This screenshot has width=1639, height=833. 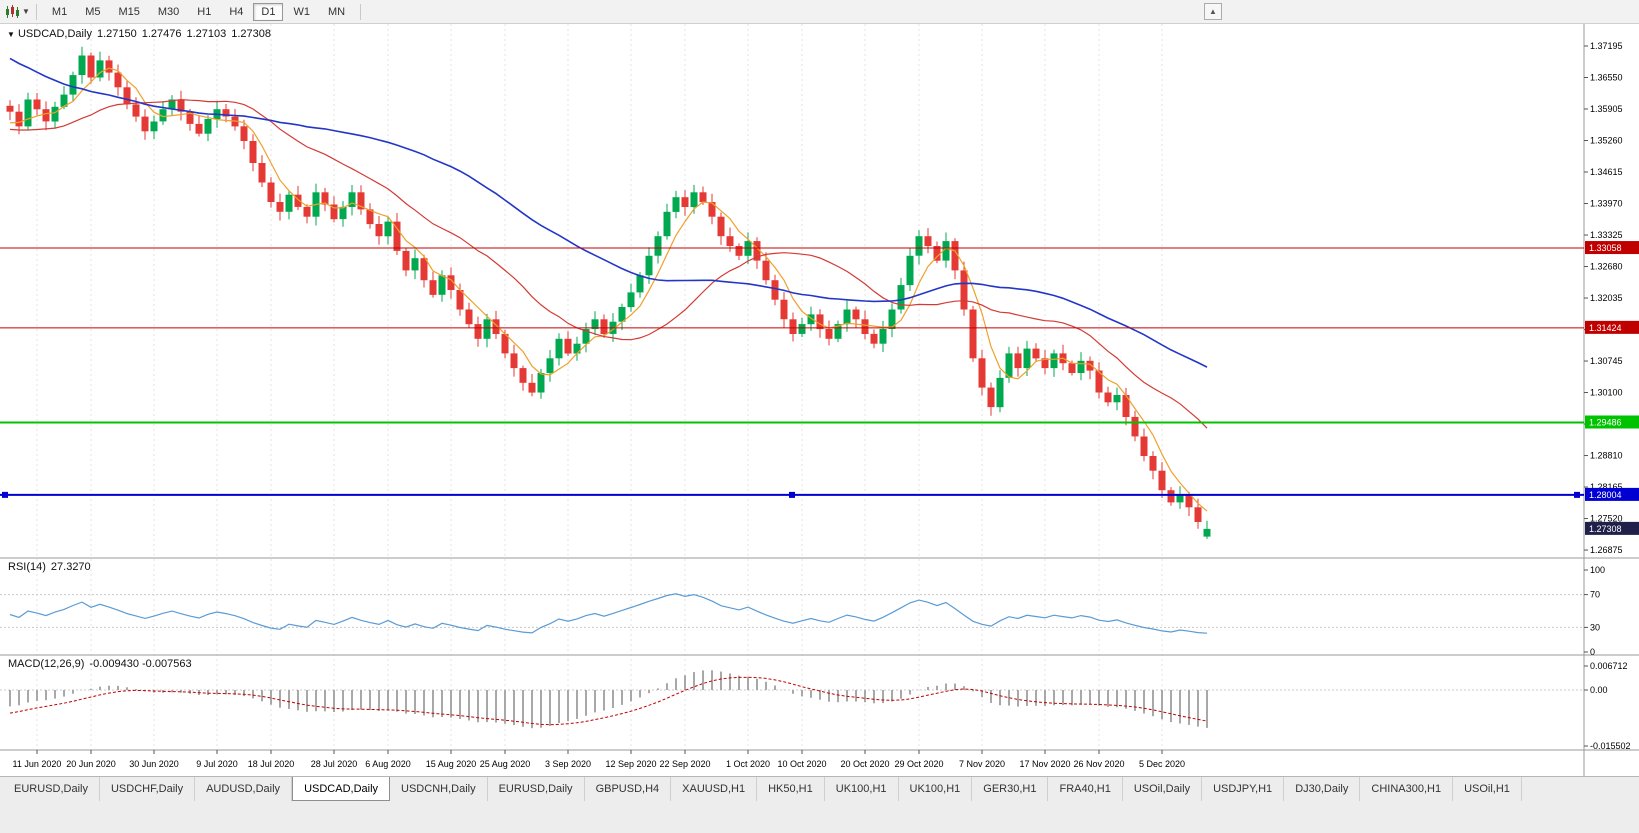 What do you see at coordinates (1606, 361) in the screenshot?
I see `svg-text: 1.30745` at bounding box center [1606, 361].